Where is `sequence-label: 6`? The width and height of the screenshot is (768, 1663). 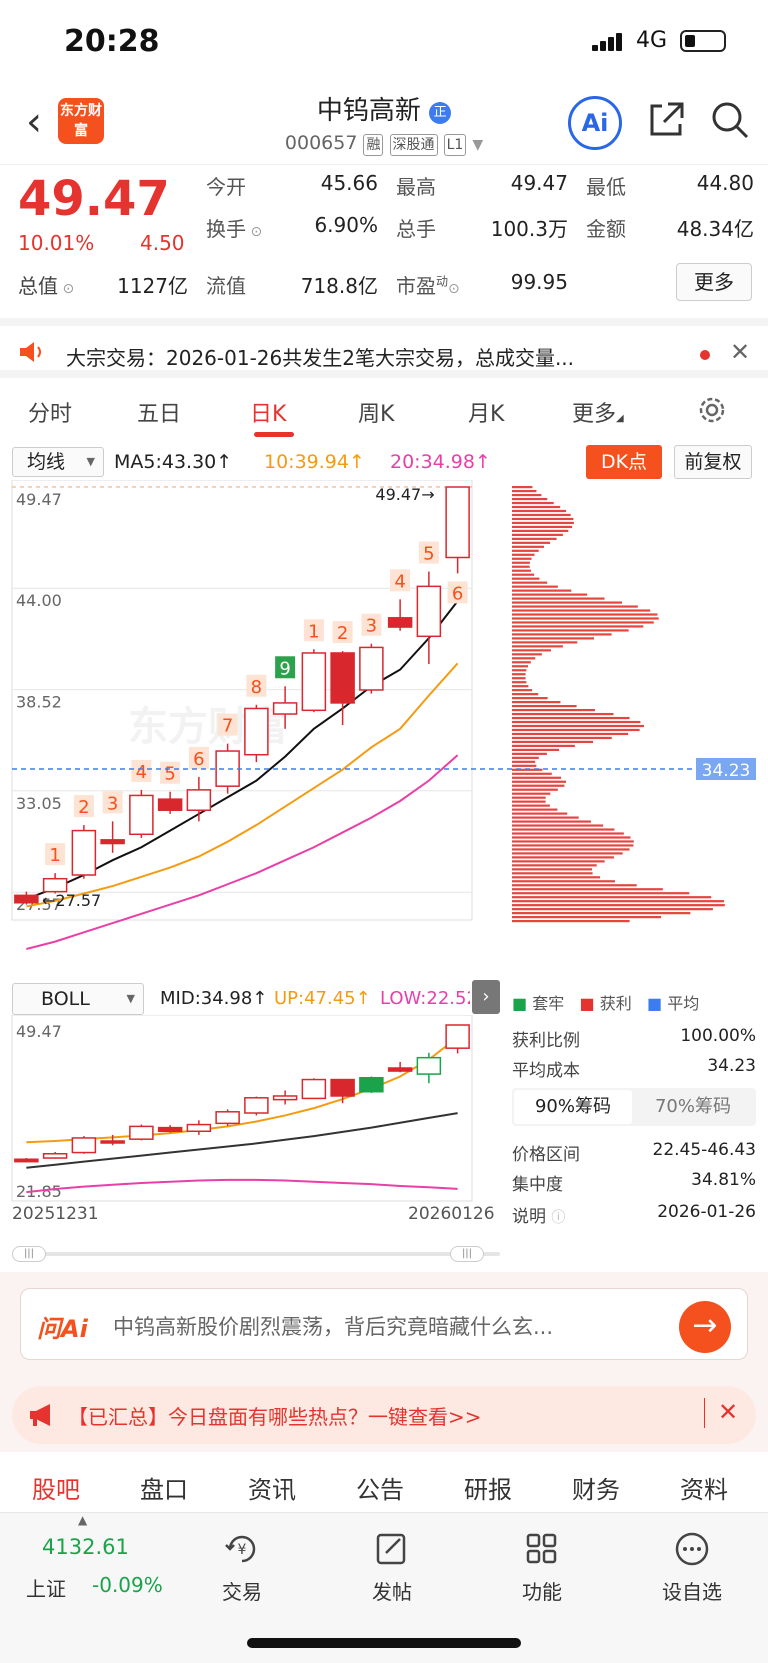 sequence-label: 6 is located at coordinates (198, 758).